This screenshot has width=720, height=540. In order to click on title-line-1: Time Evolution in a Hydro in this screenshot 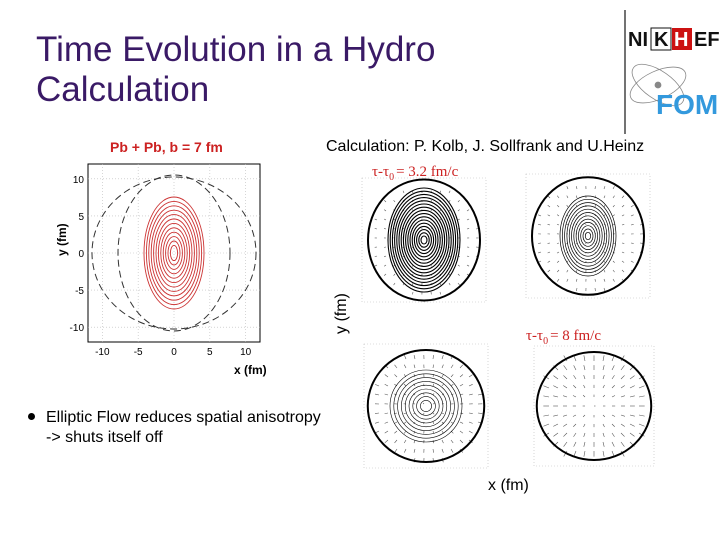, I will do `click(236, 49)`.